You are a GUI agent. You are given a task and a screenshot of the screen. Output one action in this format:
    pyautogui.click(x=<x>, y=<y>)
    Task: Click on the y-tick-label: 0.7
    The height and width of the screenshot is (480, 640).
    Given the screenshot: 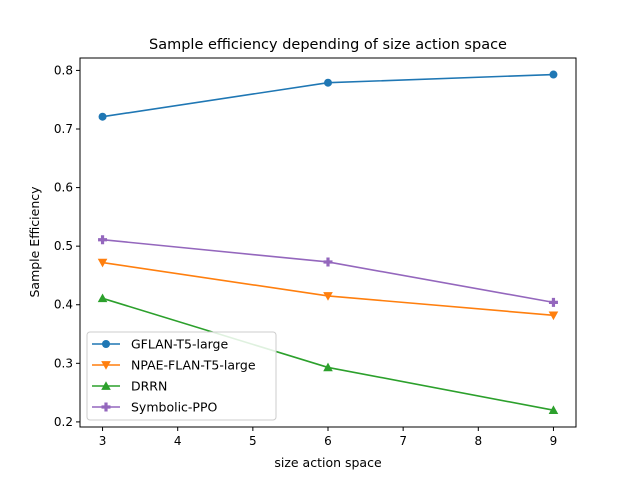 What is the action you would take?
    pyautogui.click(x=63, y=129)
    